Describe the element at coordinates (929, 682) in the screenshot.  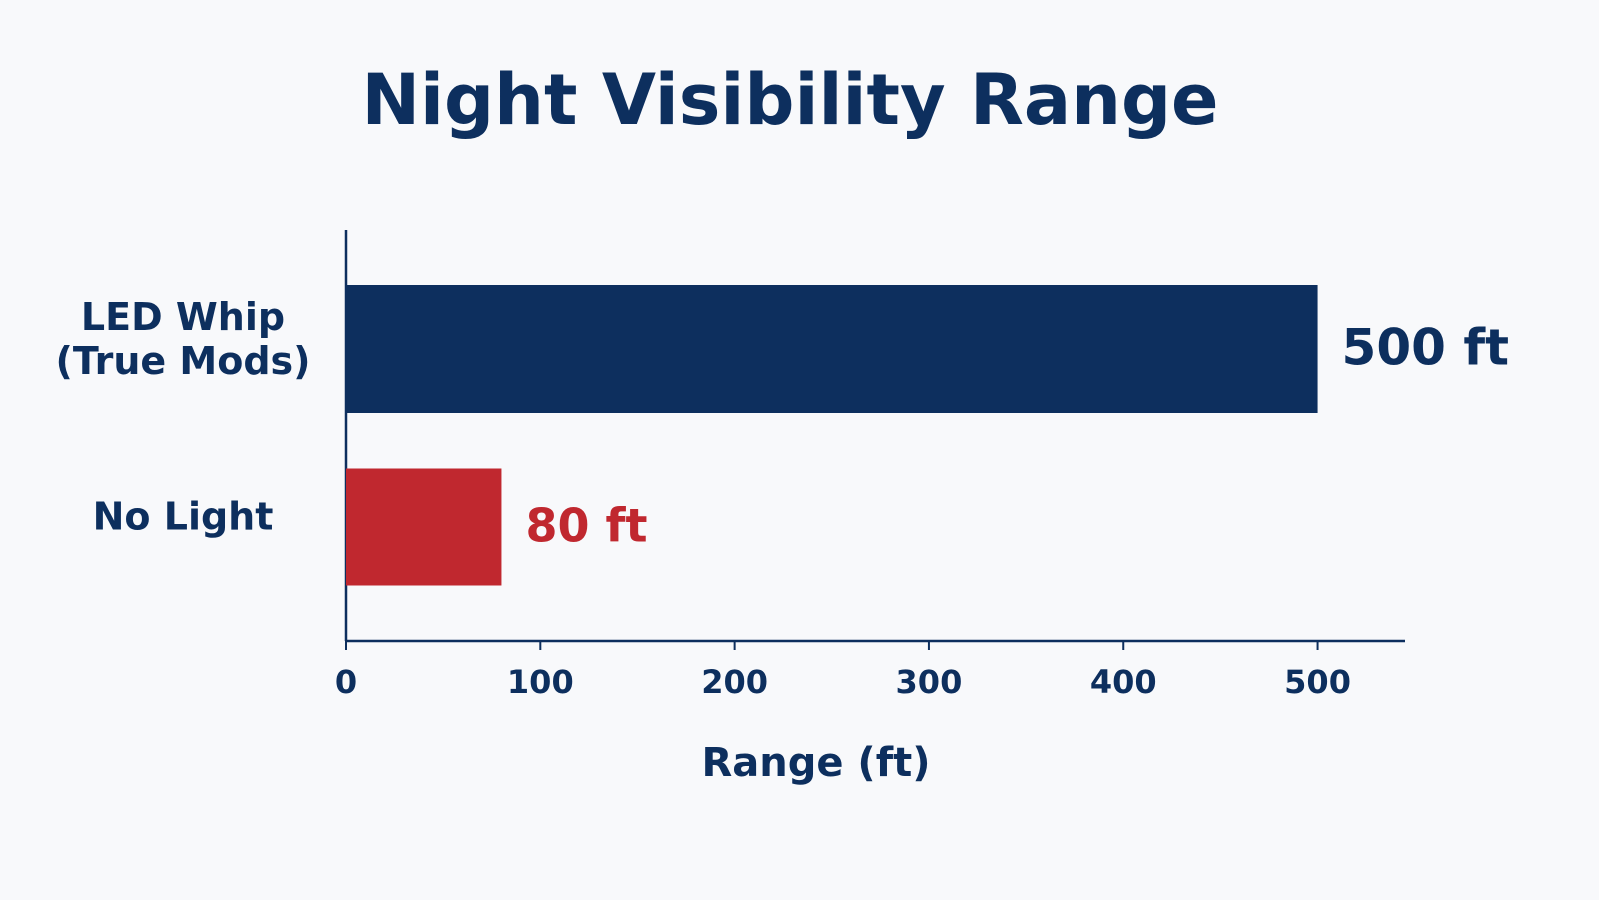
I see `x-tick-label: 300` at that location.